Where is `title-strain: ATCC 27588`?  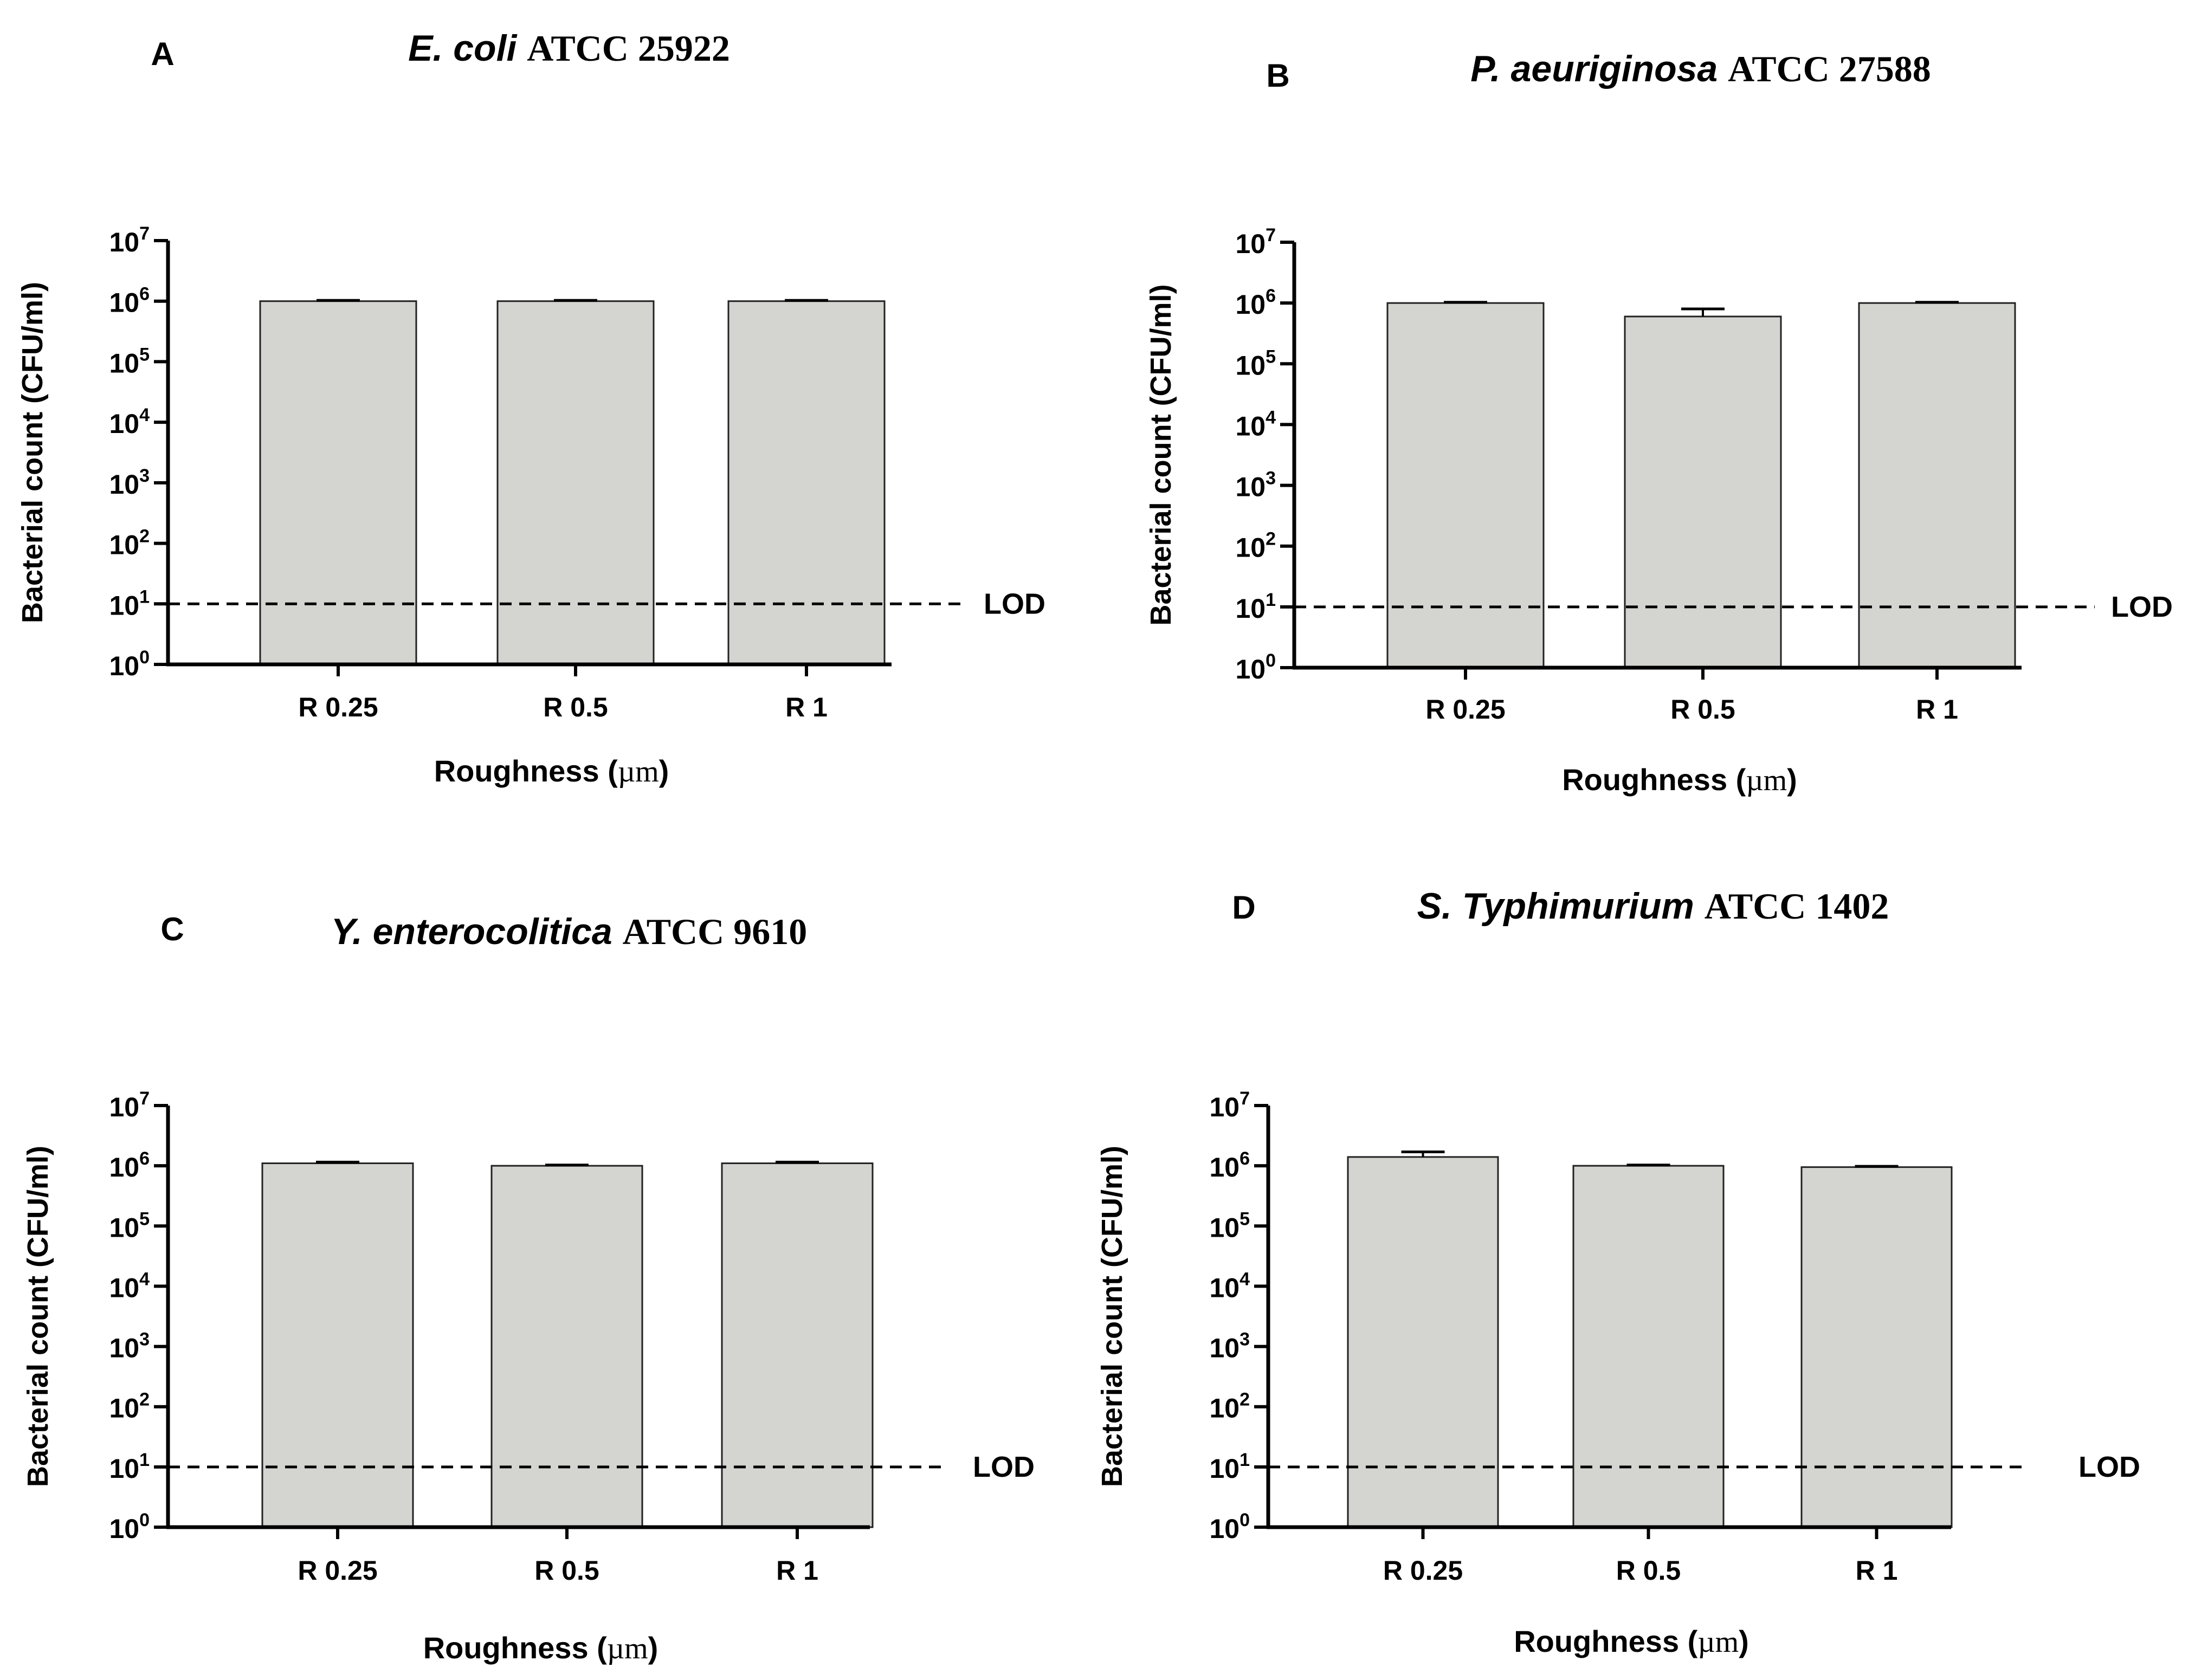
title-strain: ATCC 27588 is located at coordinates (1829, 69).